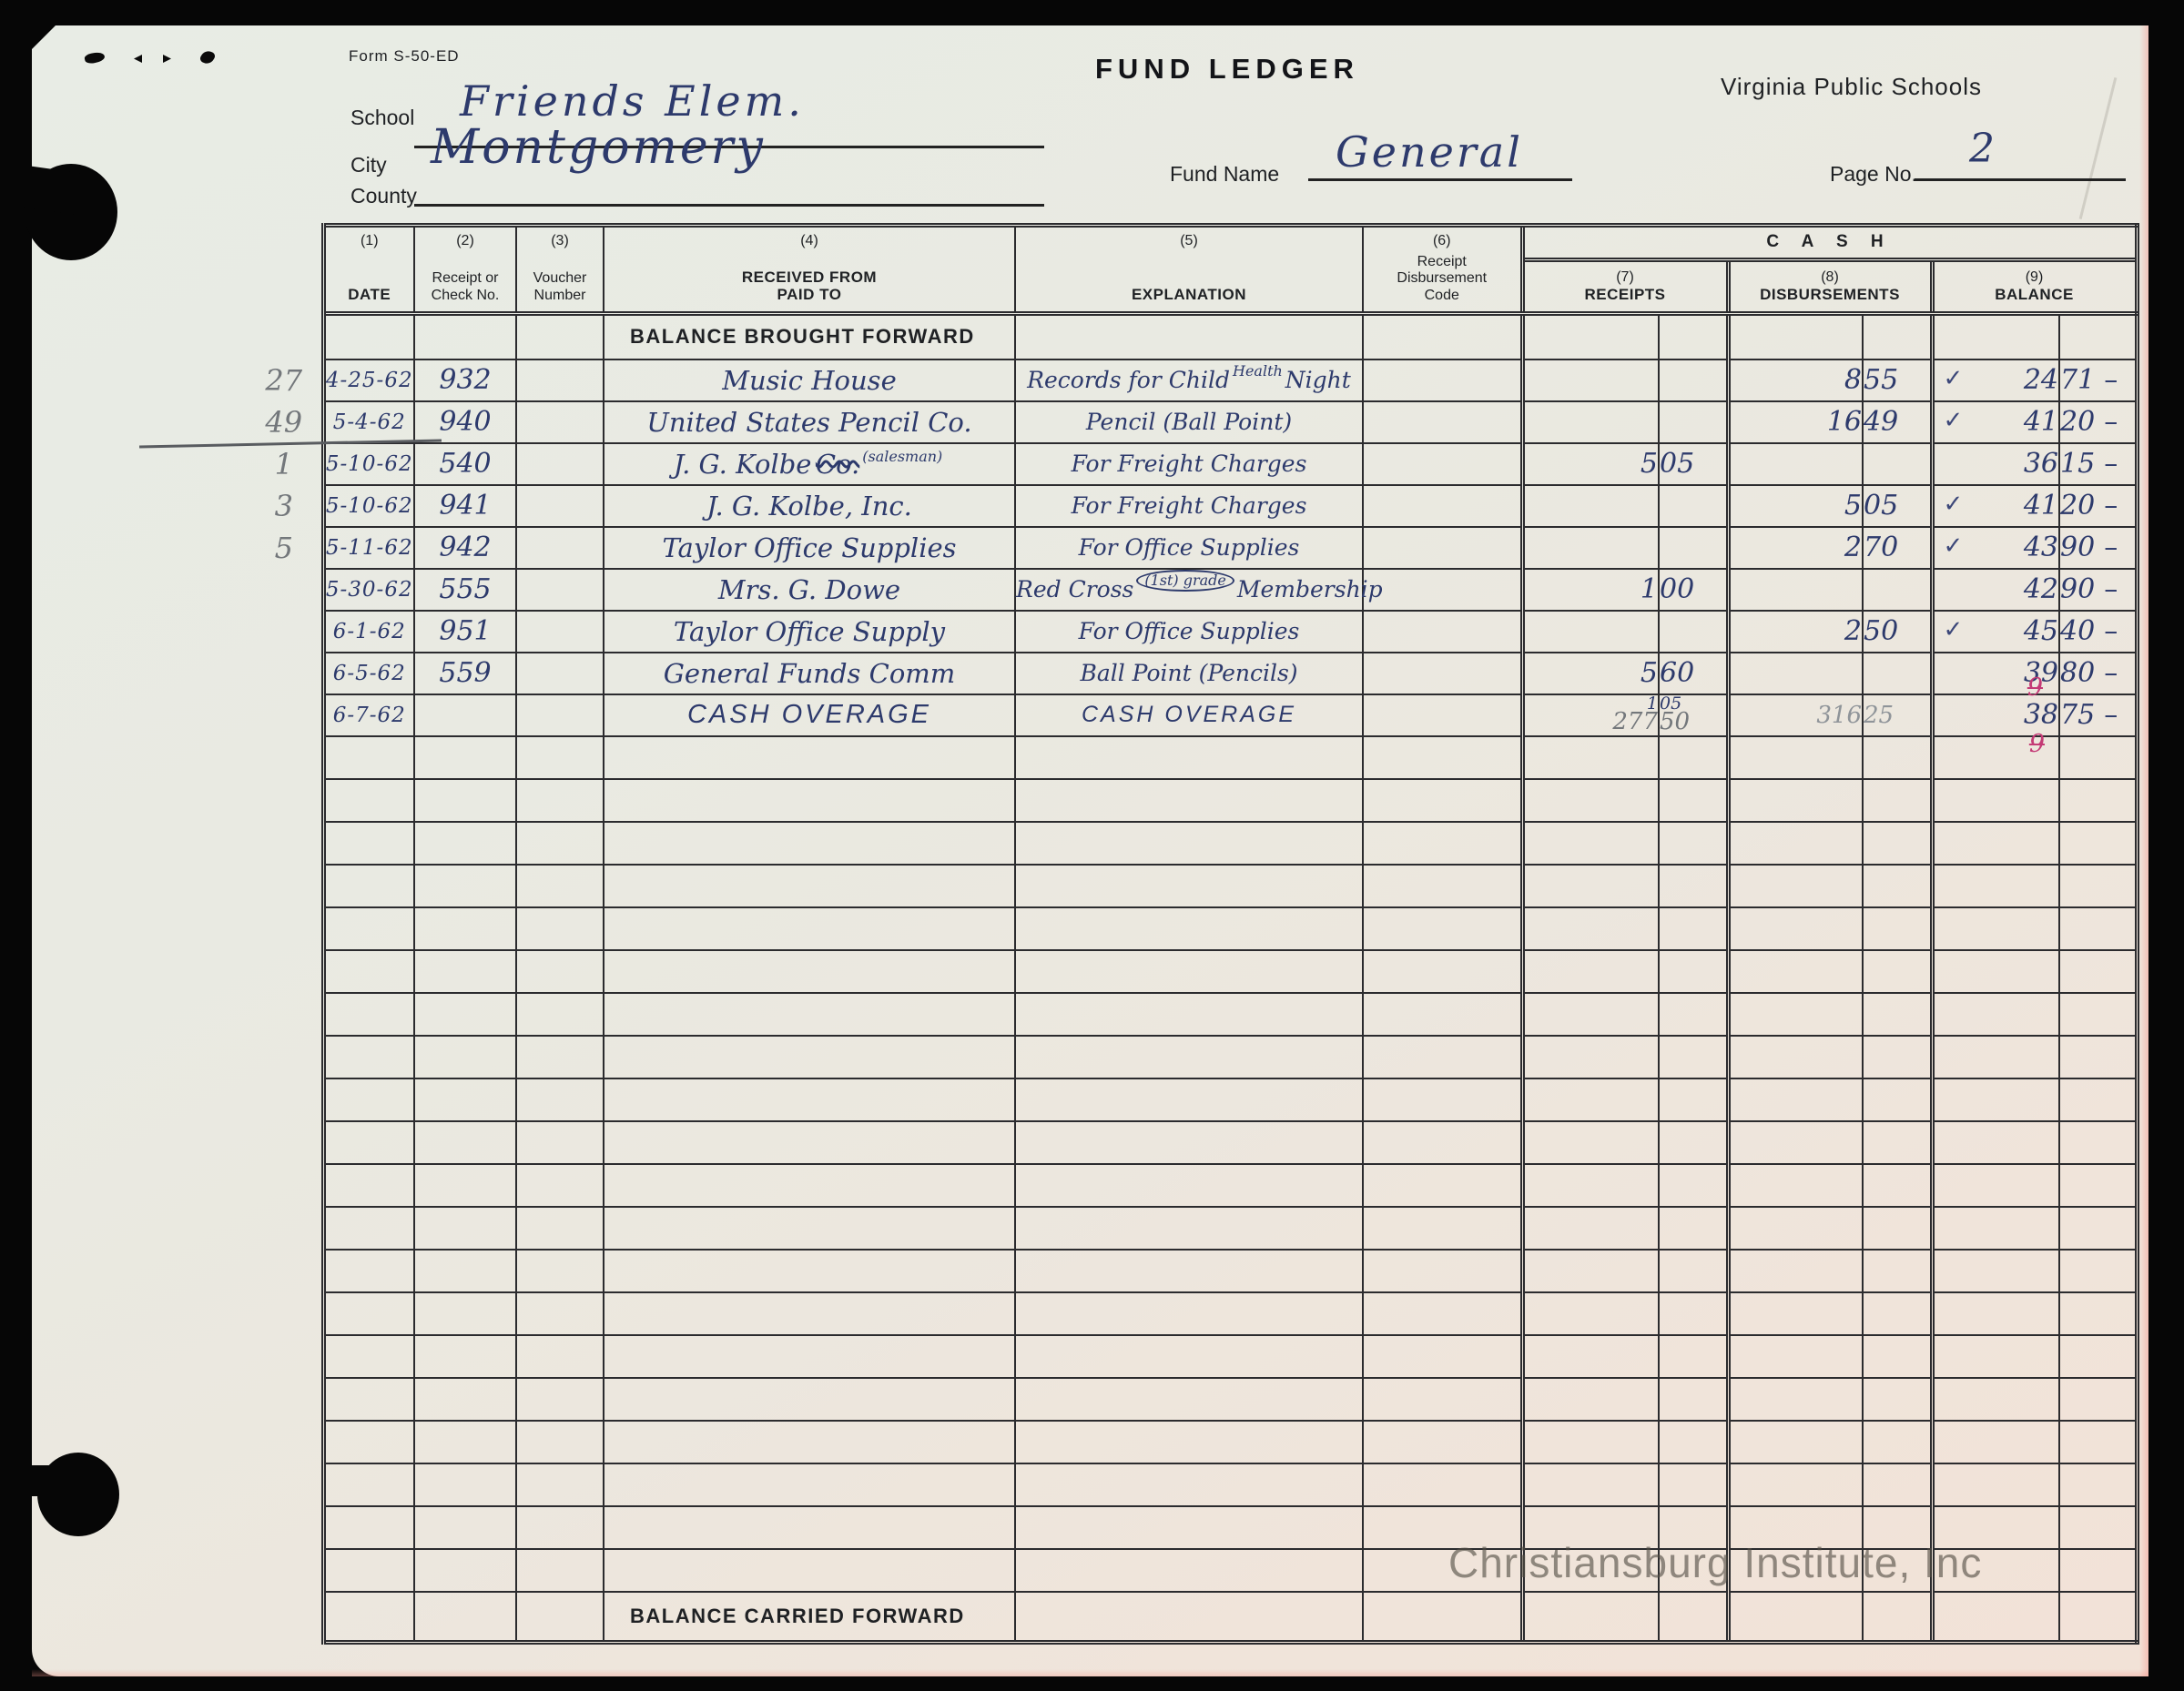 This screenshot has width=2184, height=1691. Describe the element at coordinates (1716, 1562) in the screenshot. I see `watermark: Christiansburg Institute, Inc` at that location.